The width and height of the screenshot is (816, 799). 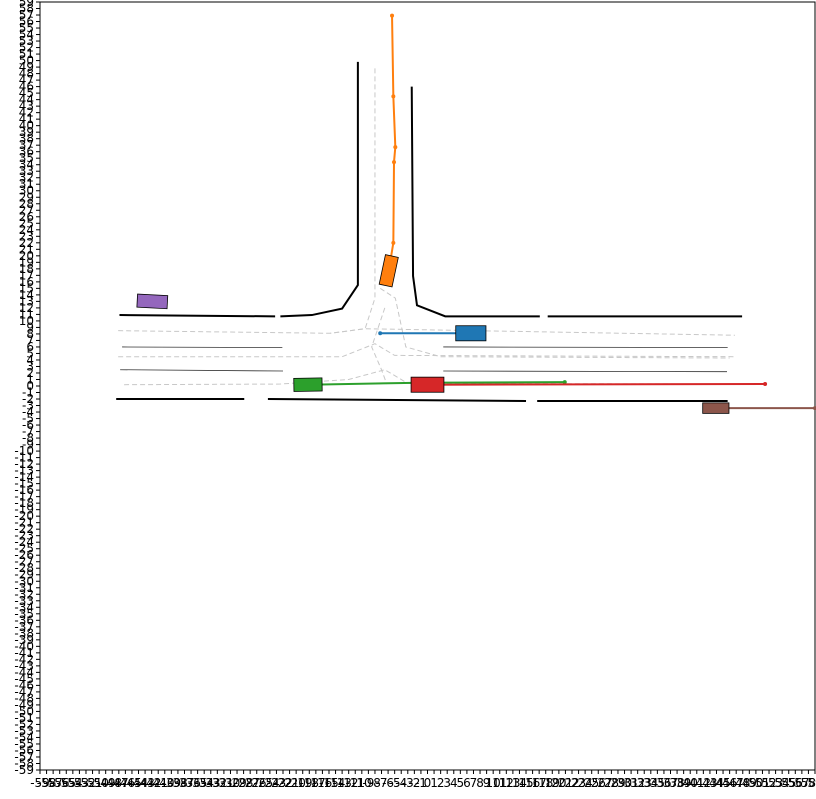 What do you see at coordinates (66, 783) in the screenshot?
I see `x-tick-label: -55` at bounding box center [66, 783].